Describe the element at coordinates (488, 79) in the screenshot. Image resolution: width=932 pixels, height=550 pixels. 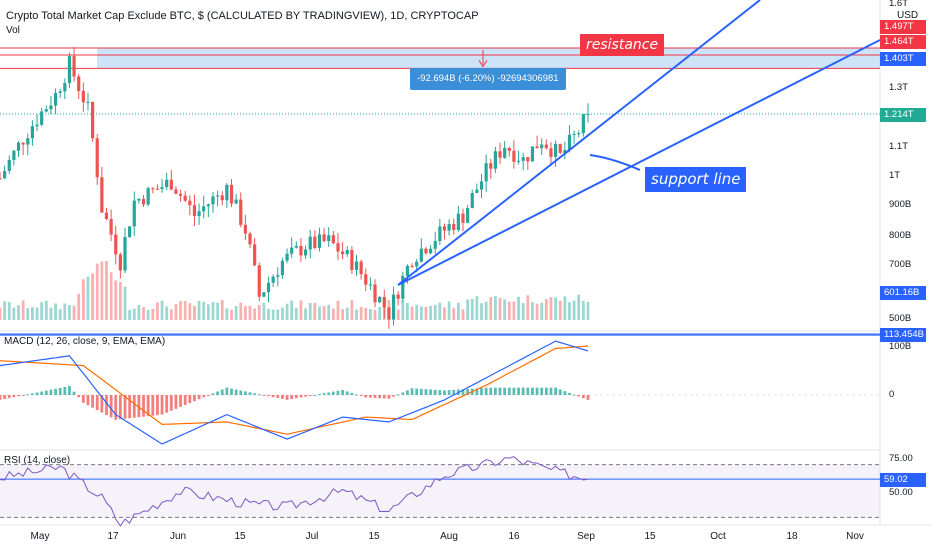
I see `measure-tooltip: -92.694B (-6.20%) -92694306981` at that location.